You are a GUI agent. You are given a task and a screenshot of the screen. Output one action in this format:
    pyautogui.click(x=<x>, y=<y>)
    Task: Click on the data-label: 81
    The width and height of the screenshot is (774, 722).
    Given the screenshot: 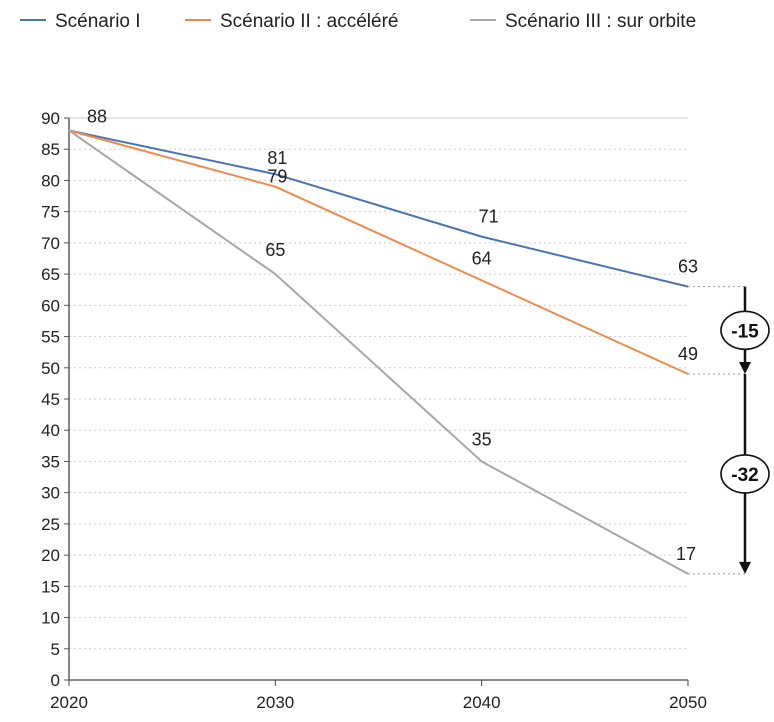 What is the action you would take?
    pyautogui.click(x=277, y=158)
    